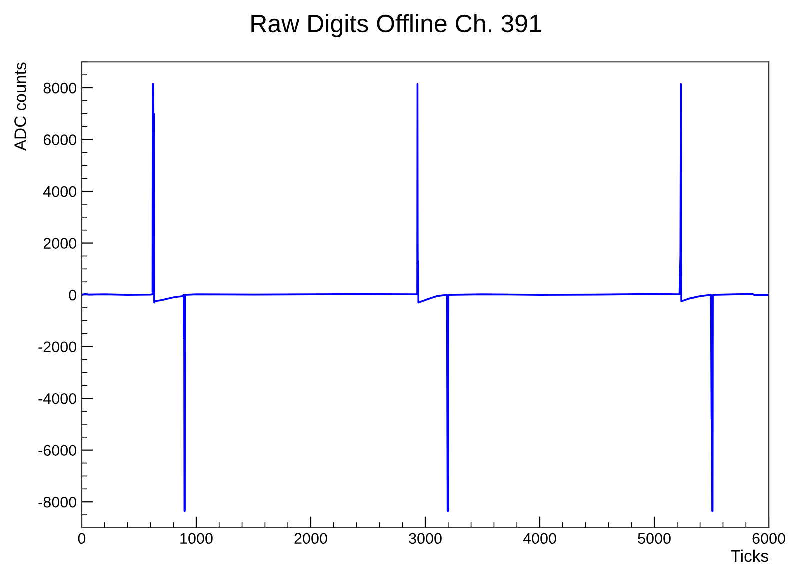 This screenshot has width=792, height=570. I want to click on y-tick-label: -2000, so click(57, 347).